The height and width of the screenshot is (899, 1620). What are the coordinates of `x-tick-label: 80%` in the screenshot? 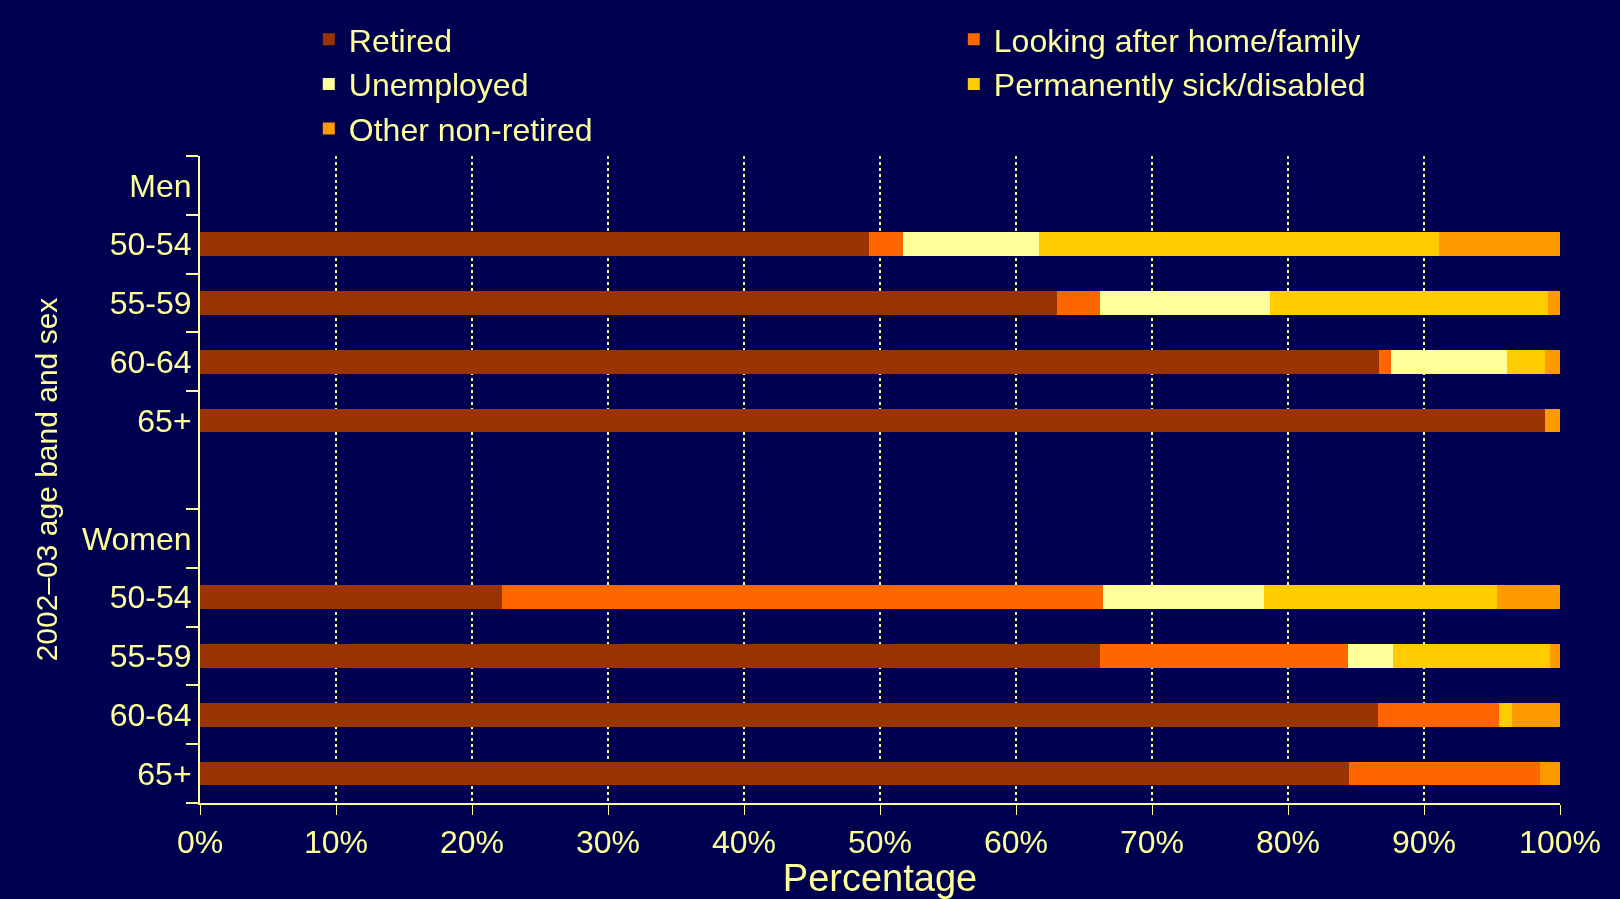 It's located at (1288, 842).